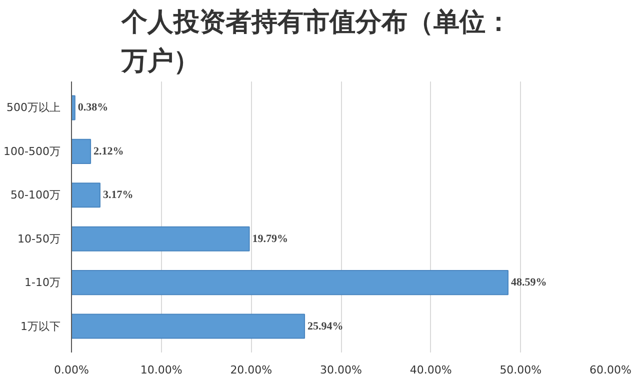  I want to click on y-tick-label: 50-100万, so click(35, 195).